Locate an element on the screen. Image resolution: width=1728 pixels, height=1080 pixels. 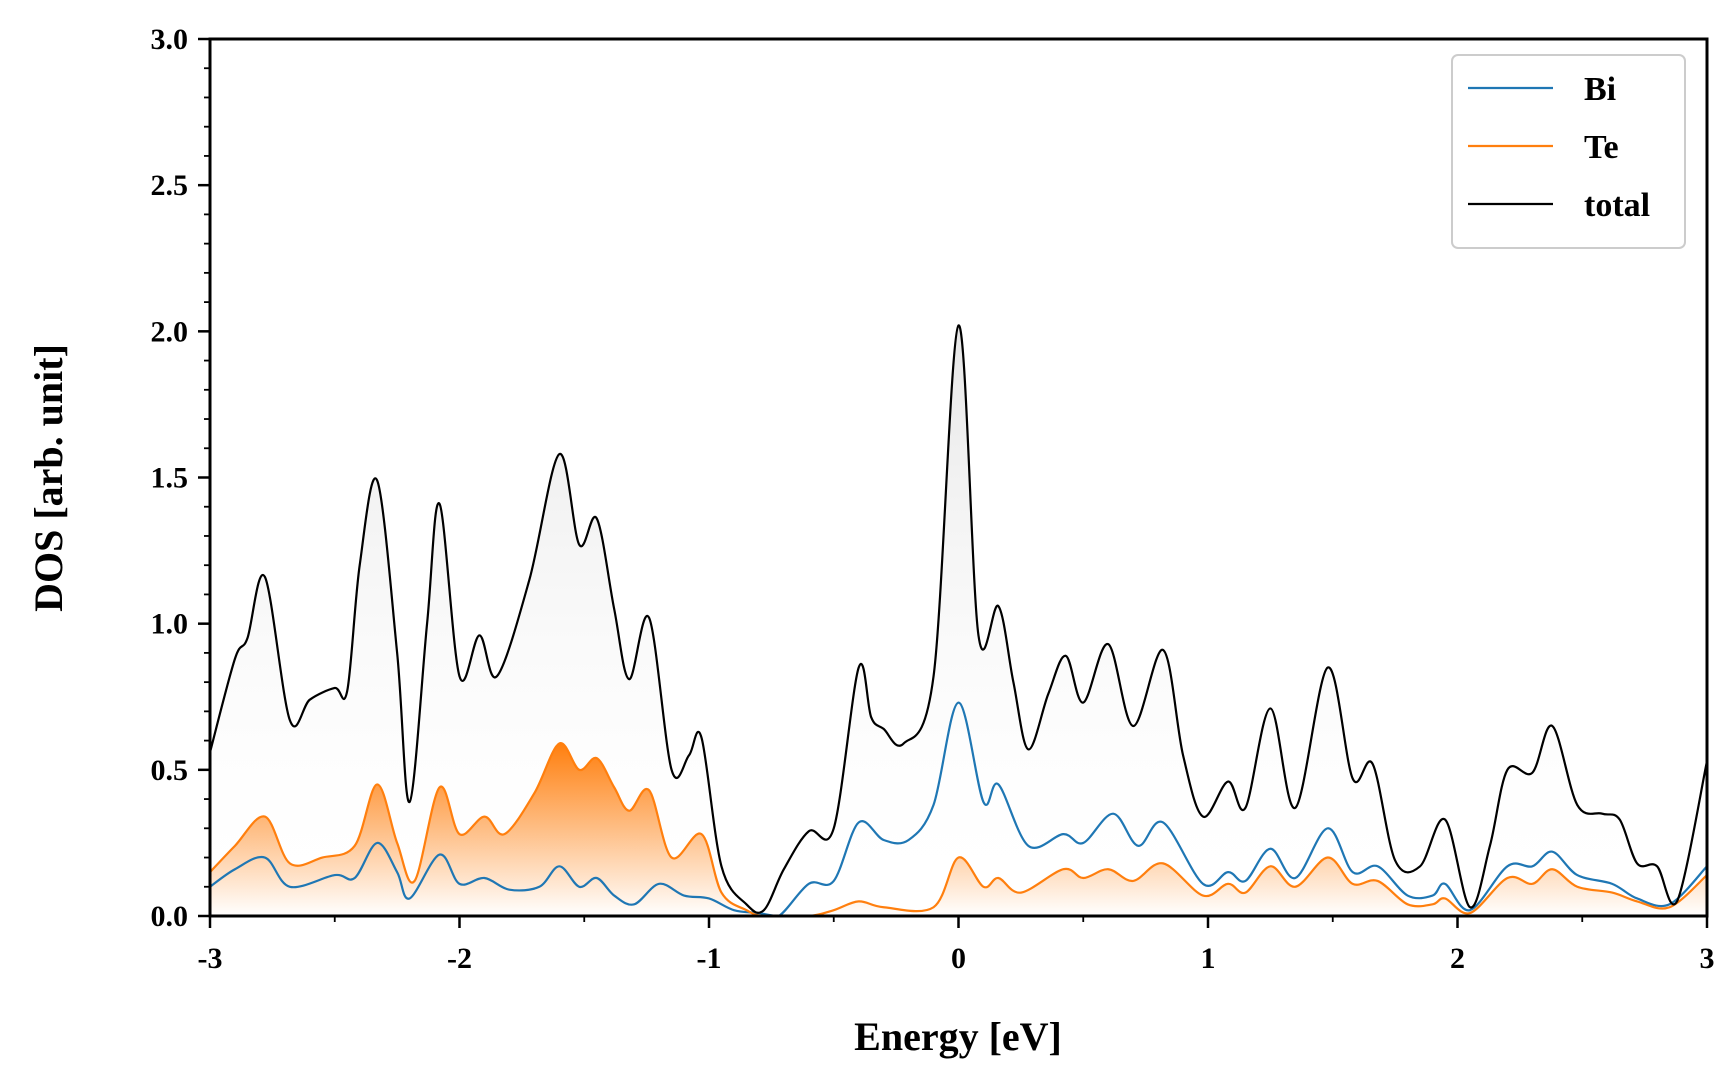
x-tick-label: 1 is located at coordinates (1208, 958).